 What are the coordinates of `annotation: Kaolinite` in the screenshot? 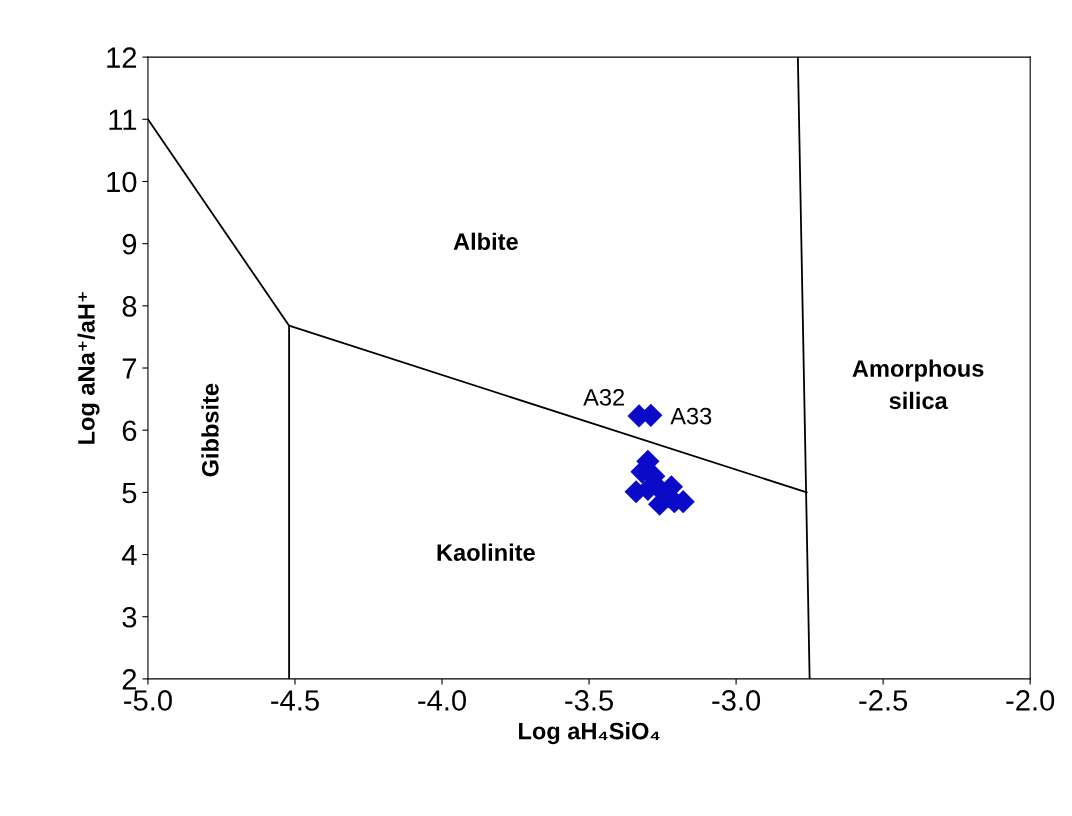 It's located at (486, 552).